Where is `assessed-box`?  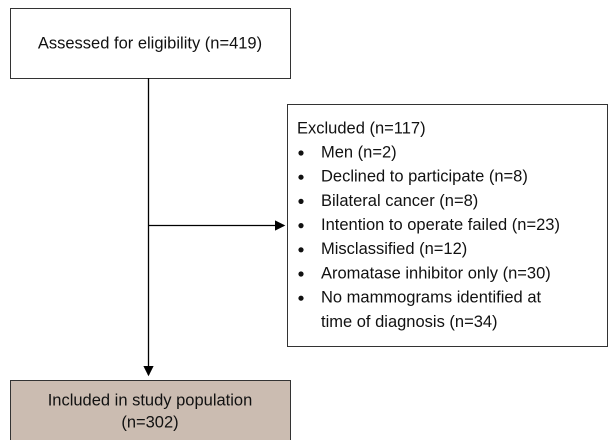 assessed-box is located at coordinates (150, 43).